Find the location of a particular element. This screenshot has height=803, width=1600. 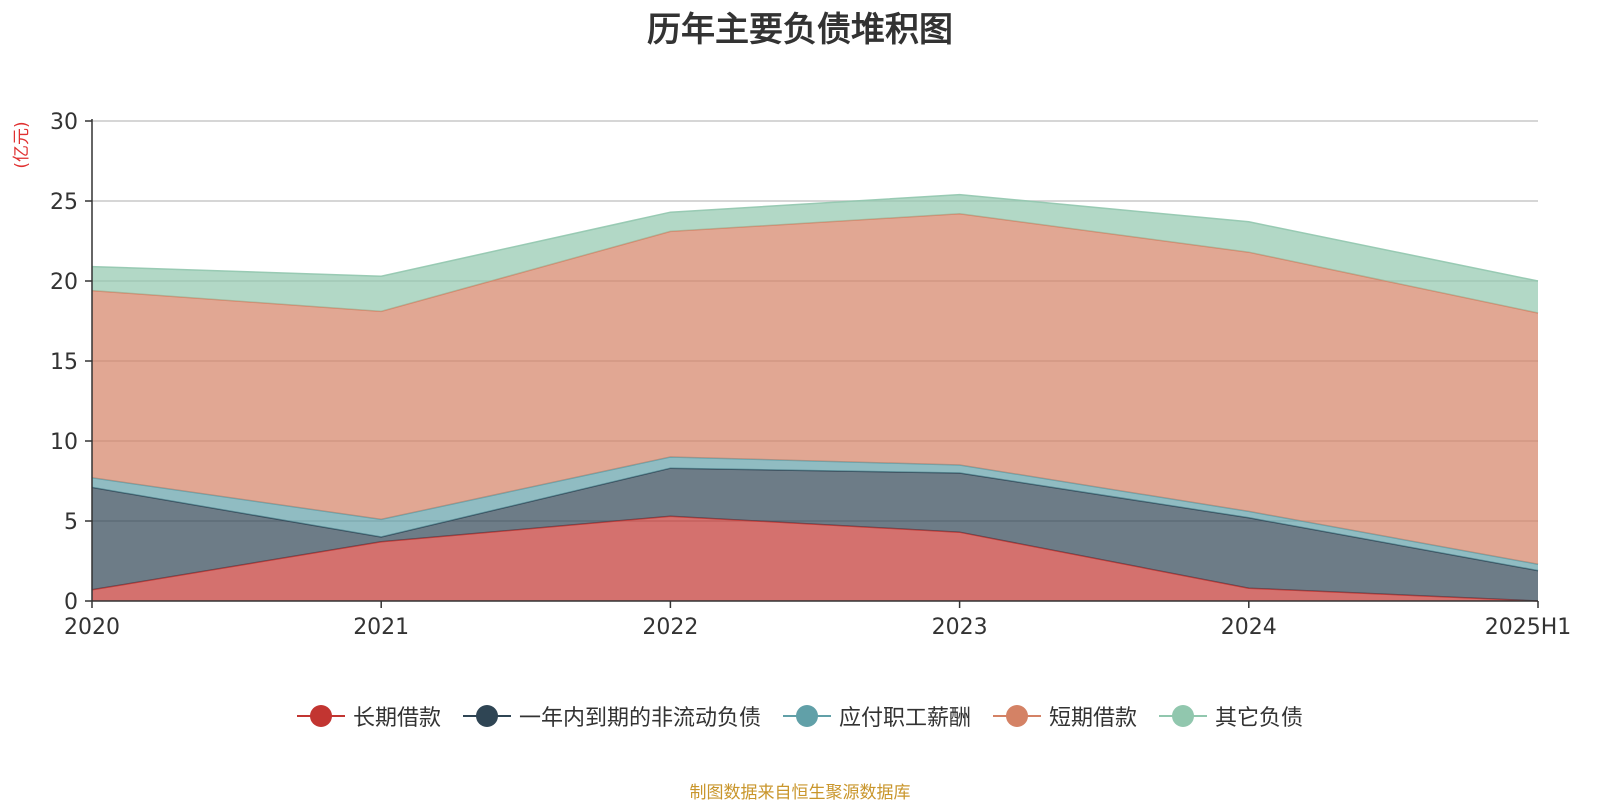

y-tick-label: 10 is located at coordinates (64, 442).